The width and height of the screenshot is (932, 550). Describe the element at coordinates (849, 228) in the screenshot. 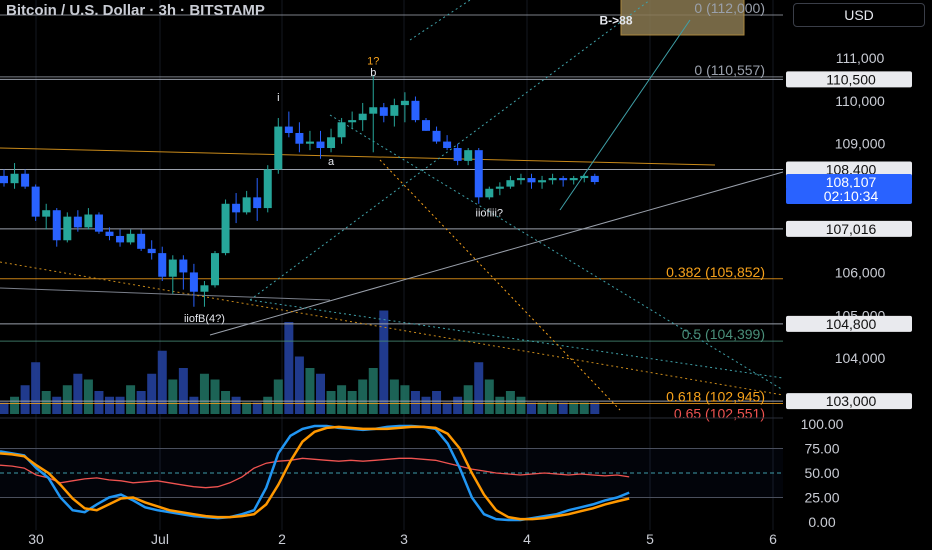

I see `price-level-tag: 107,016` at that location.